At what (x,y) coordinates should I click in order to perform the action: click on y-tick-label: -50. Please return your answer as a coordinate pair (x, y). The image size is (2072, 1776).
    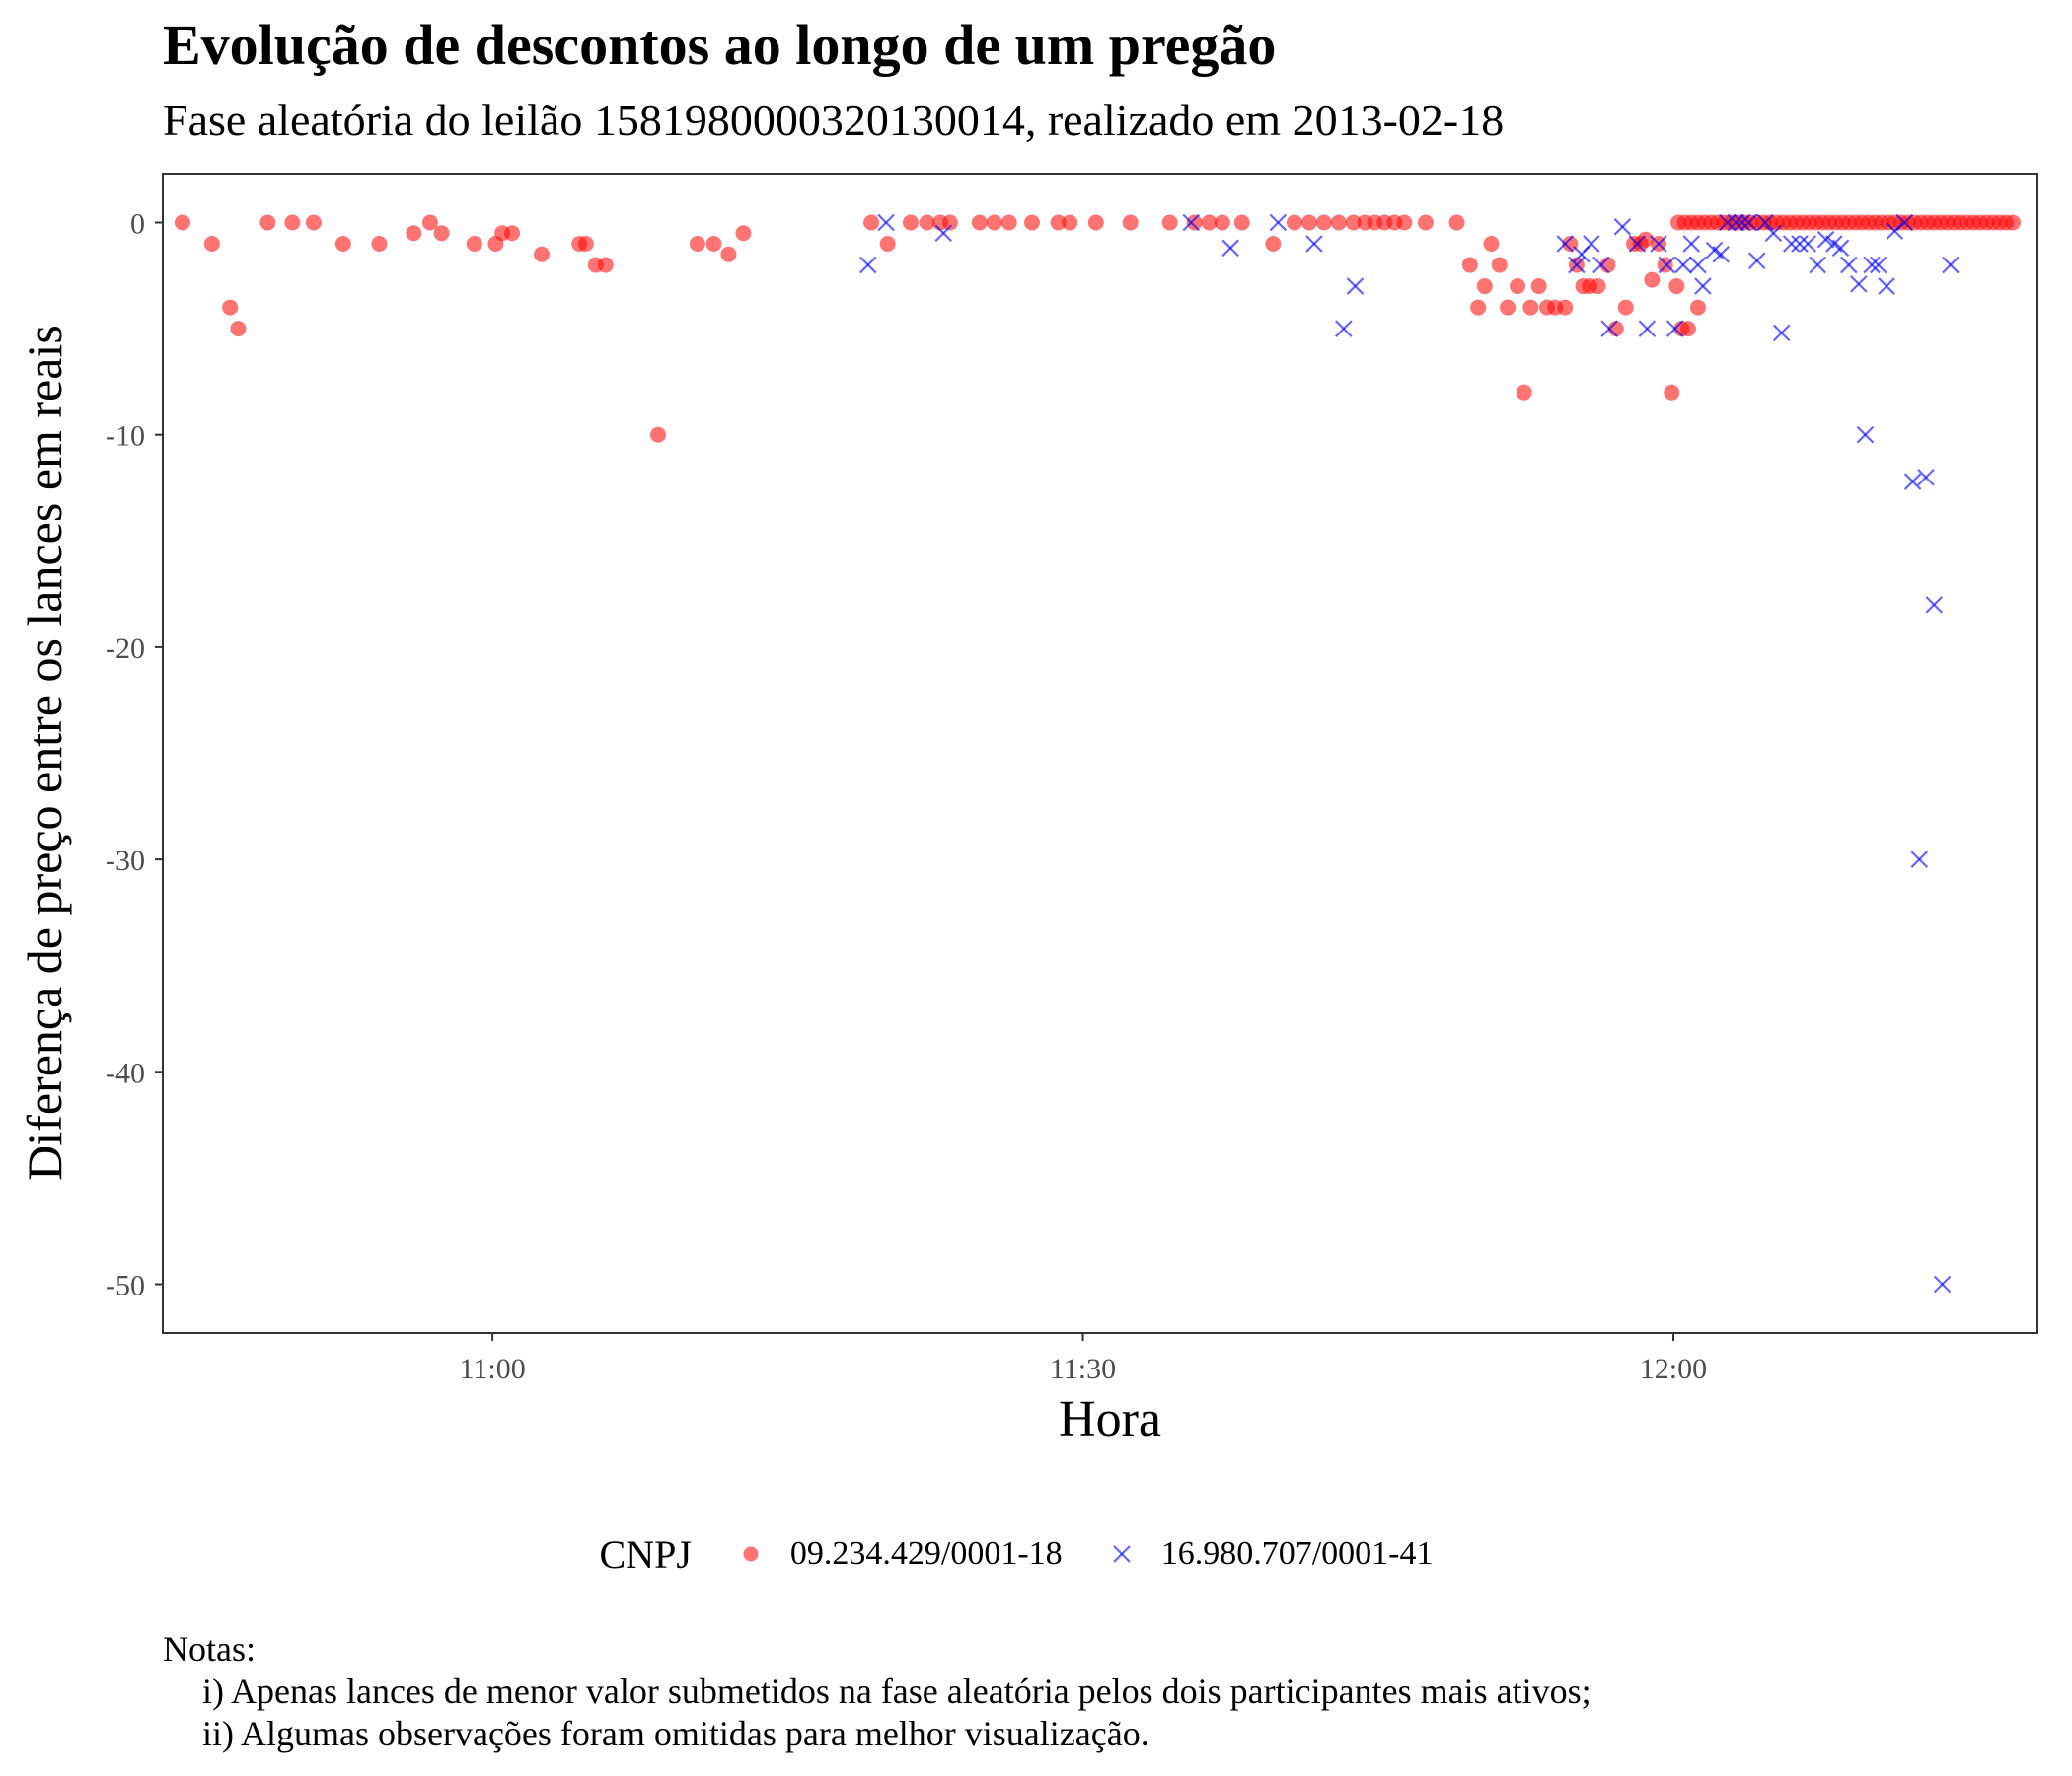
    Looking at the image, I should click on (126, 1286).